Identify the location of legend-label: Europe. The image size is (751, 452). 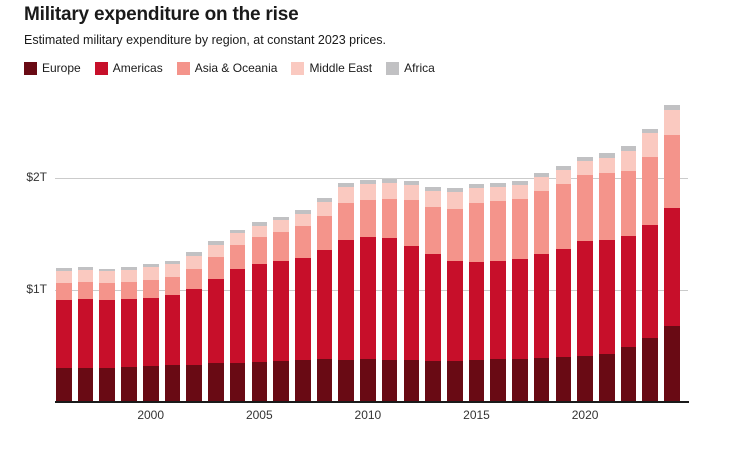
(61, 68).